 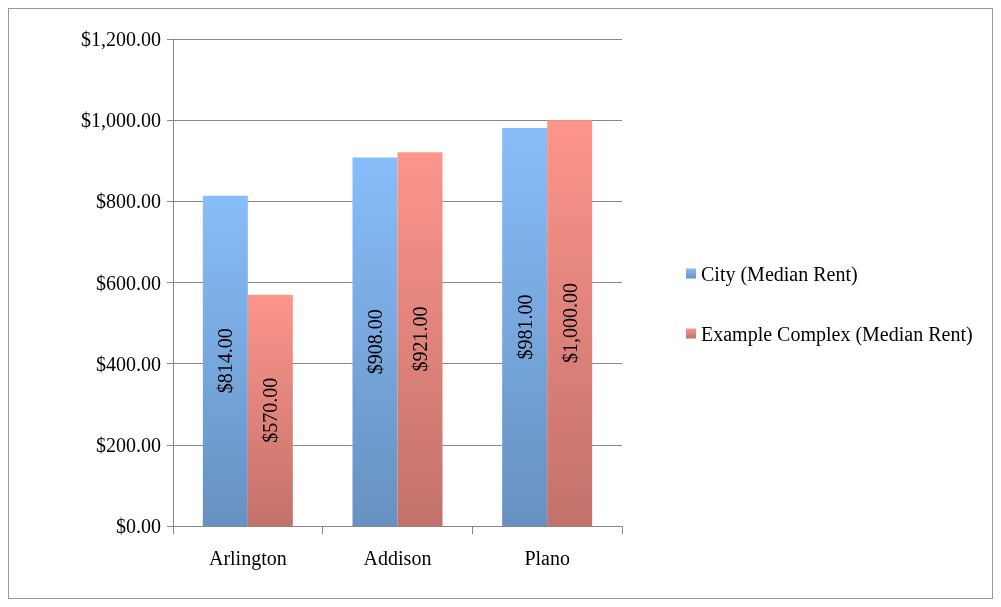 I want to click on x-tick-label: Arlington, so click(x=247, y=558).